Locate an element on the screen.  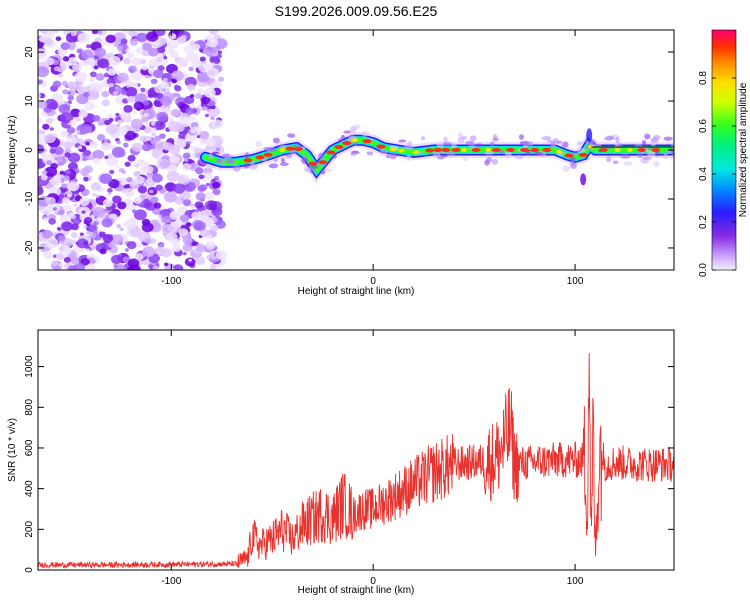
y-tick-label: 1000 is located at coordinates (29, 366).